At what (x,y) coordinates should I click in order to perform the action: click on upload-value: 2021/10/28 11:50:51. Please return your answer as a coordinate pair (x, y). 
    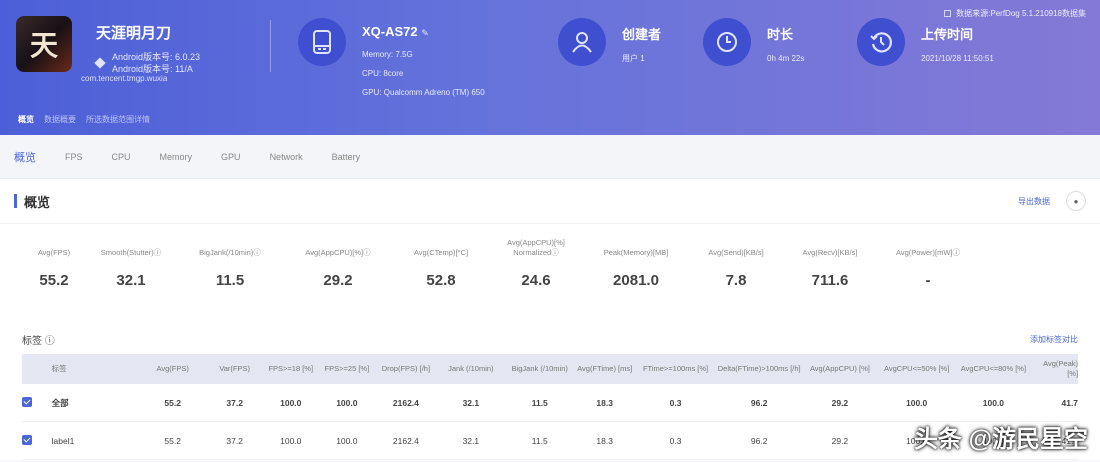
    Looking at the image, I should click on (957, 58).